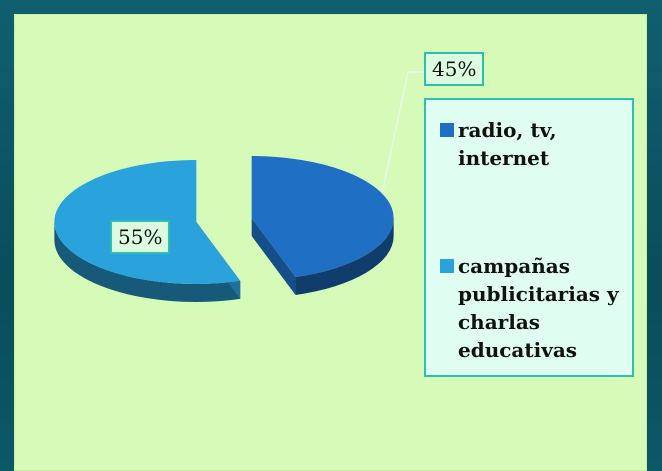  I want to click on data-label-campanas: 55%, so click(140, 237).